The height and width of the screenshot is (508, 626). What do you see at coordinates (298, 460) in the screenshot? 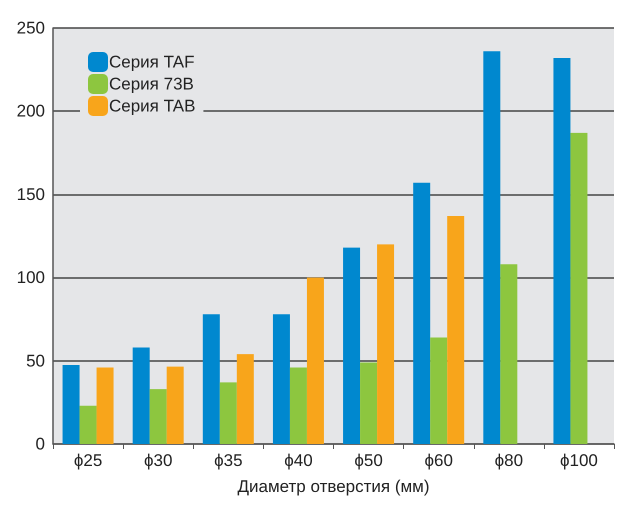
I see `x-tick-label: ϕ40` at bounding box center [298, 460].